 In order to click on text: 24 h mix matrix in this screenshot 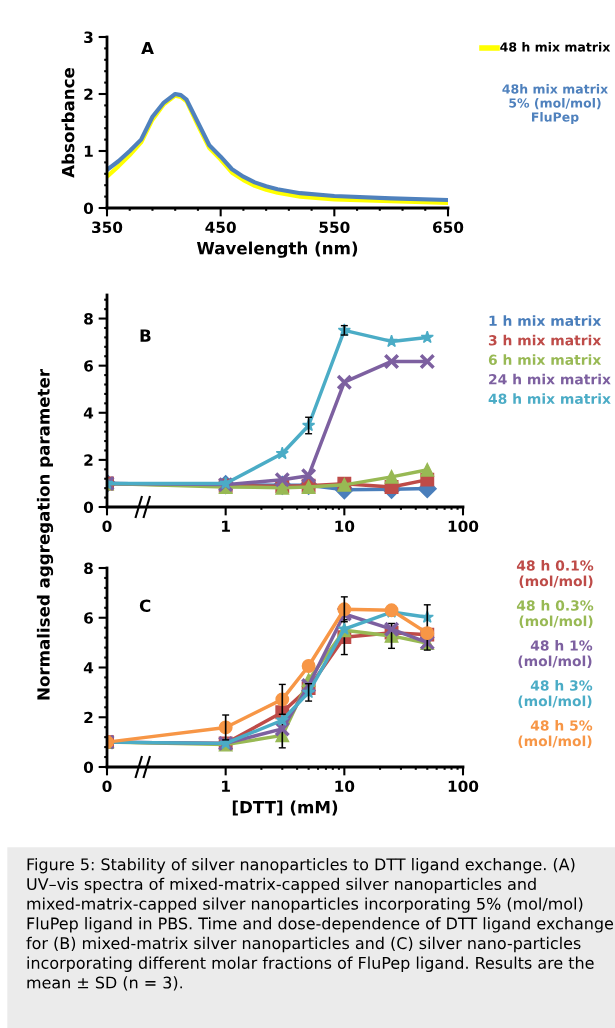, I will do `click(550, 379)`.